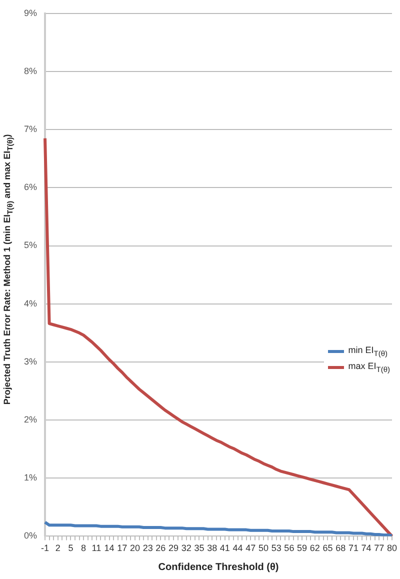  What do you see at coordinates (289, 548) in the screenshot?
I see `x-tick-label: 56` at bounding box center [289, 548].